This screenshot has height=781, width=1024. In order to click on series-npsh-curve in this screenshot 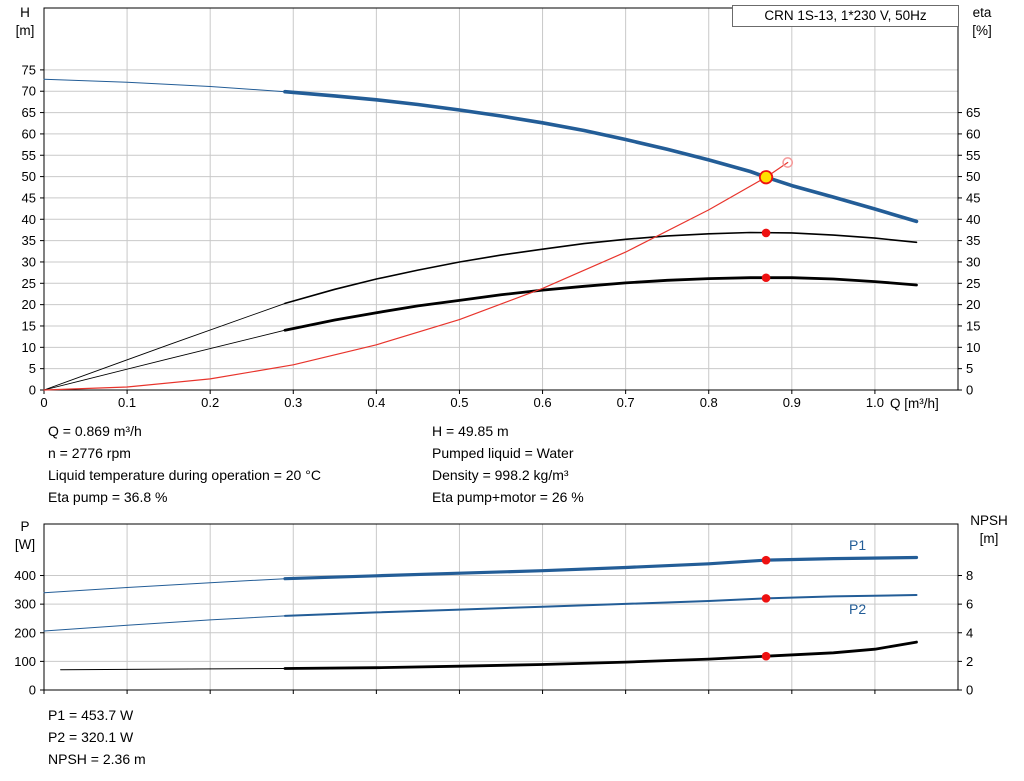, I will do `click(600, 655)`.